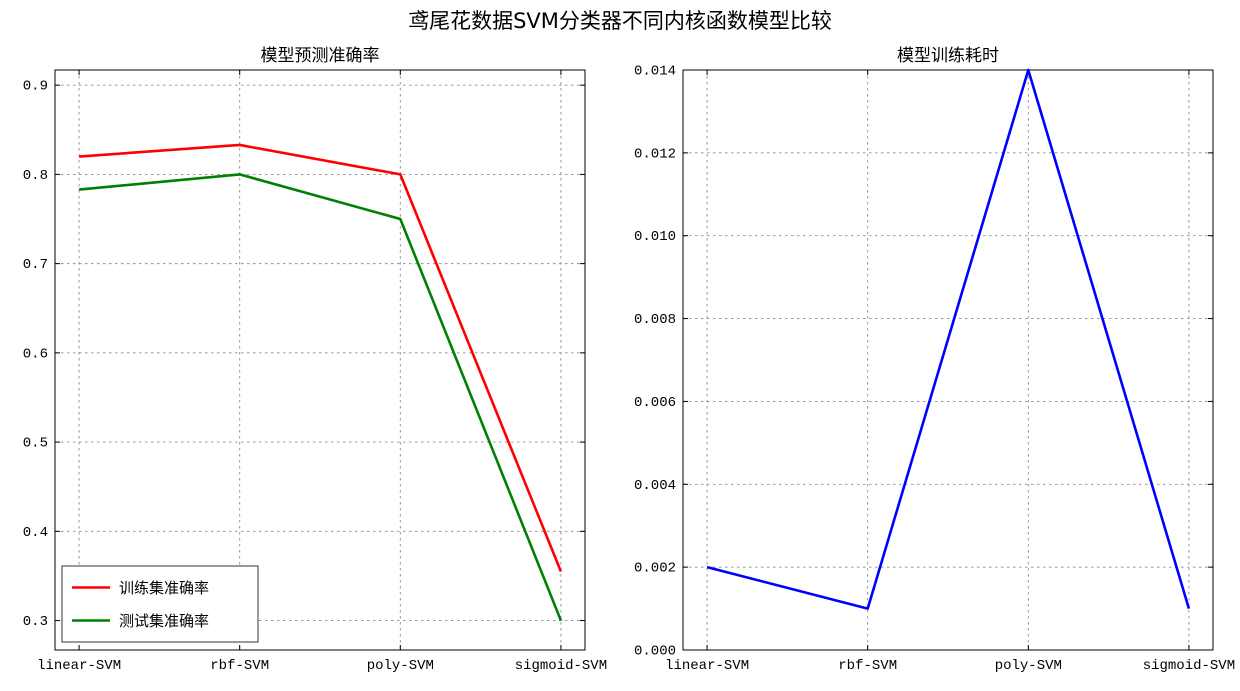  Describe the element at coordinates (35, 533) in the screenshot. I see `y-tick-label: 0.4` at that location.